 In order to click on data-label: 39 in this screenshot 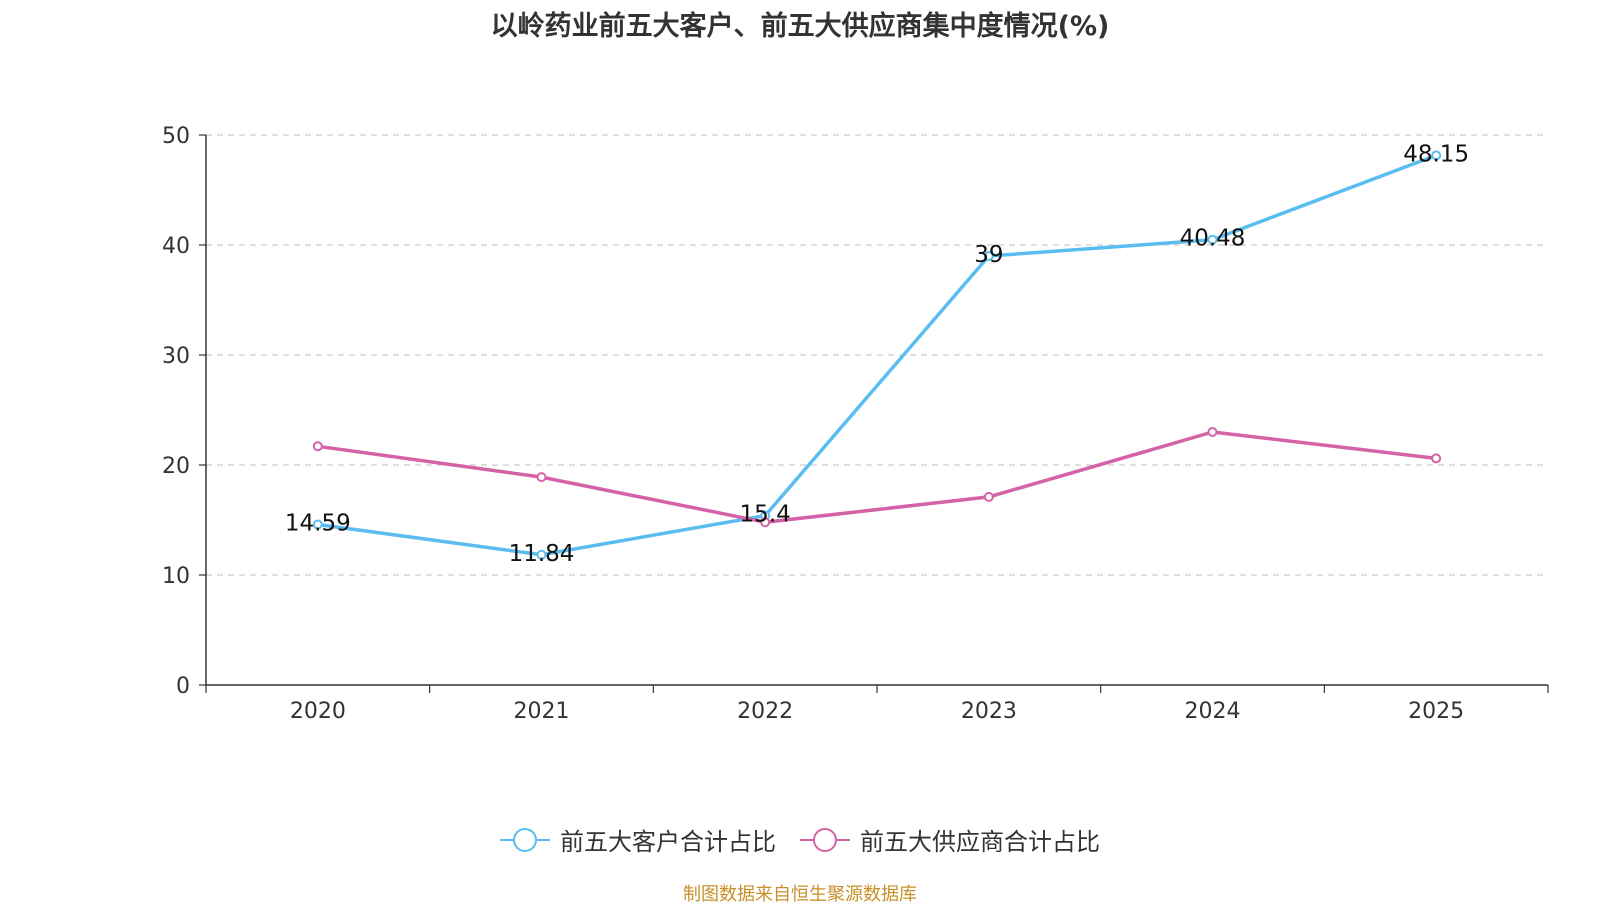, I will do `click(988, 255)`.